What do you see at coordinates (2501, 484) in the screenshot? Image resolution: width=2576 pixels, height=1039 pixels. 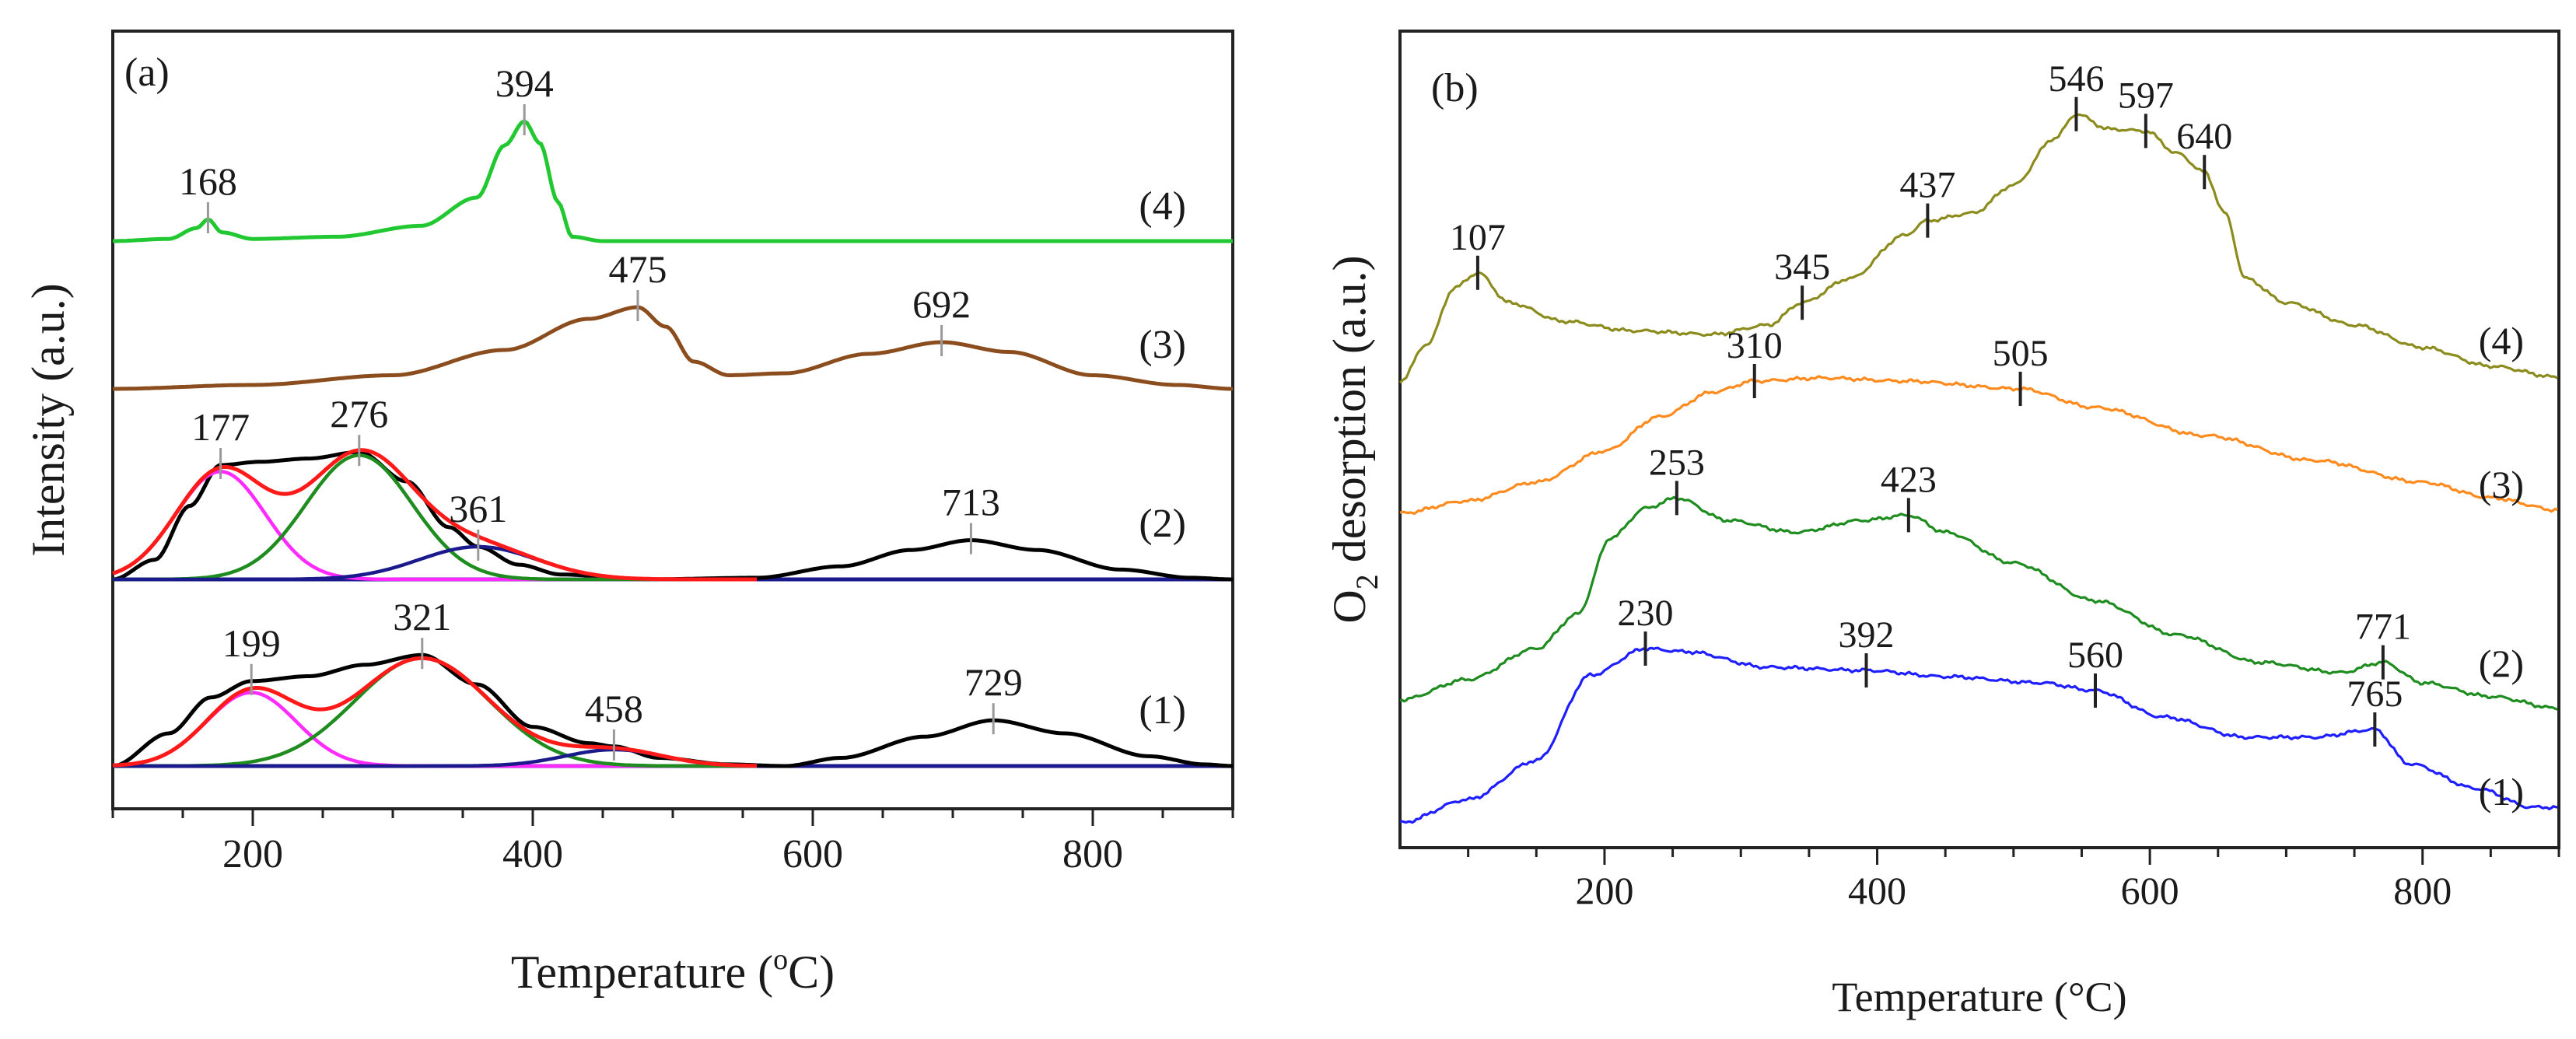 I see `panel-b-curve-label: (3)` at bounding box center [2501, 484].